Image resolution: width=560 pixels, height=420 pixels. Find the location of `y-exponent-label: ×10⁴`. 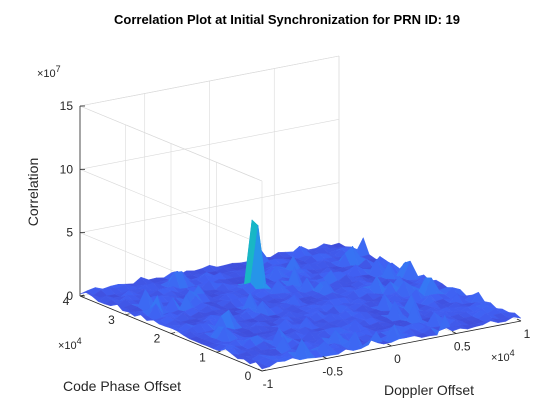

y-exponent-label: ×10⁴ is located at coordinates (70, 344).